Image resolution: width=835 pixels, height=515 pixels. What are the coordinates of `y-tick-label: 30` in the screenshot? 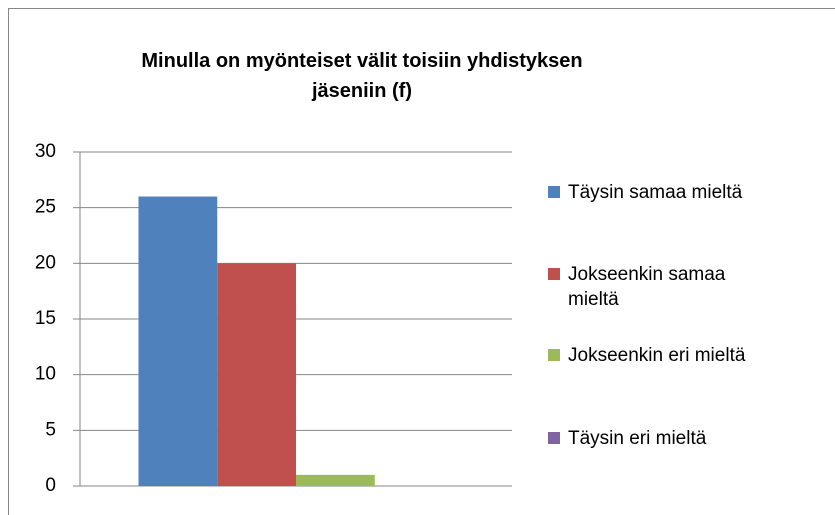 It's located at (45, 151).